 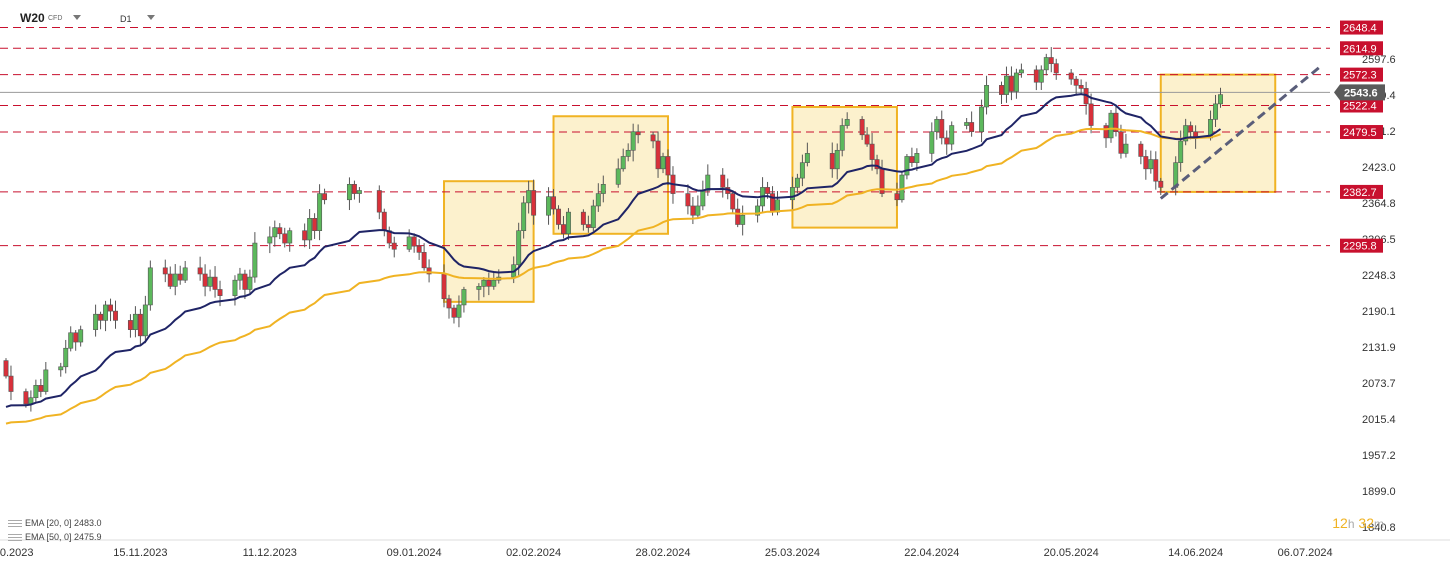 What do you see at coordinates (1379, 60) in the screenshot?
I see `y-tick-label: 2597.6` at bounding box center [1379, 60].